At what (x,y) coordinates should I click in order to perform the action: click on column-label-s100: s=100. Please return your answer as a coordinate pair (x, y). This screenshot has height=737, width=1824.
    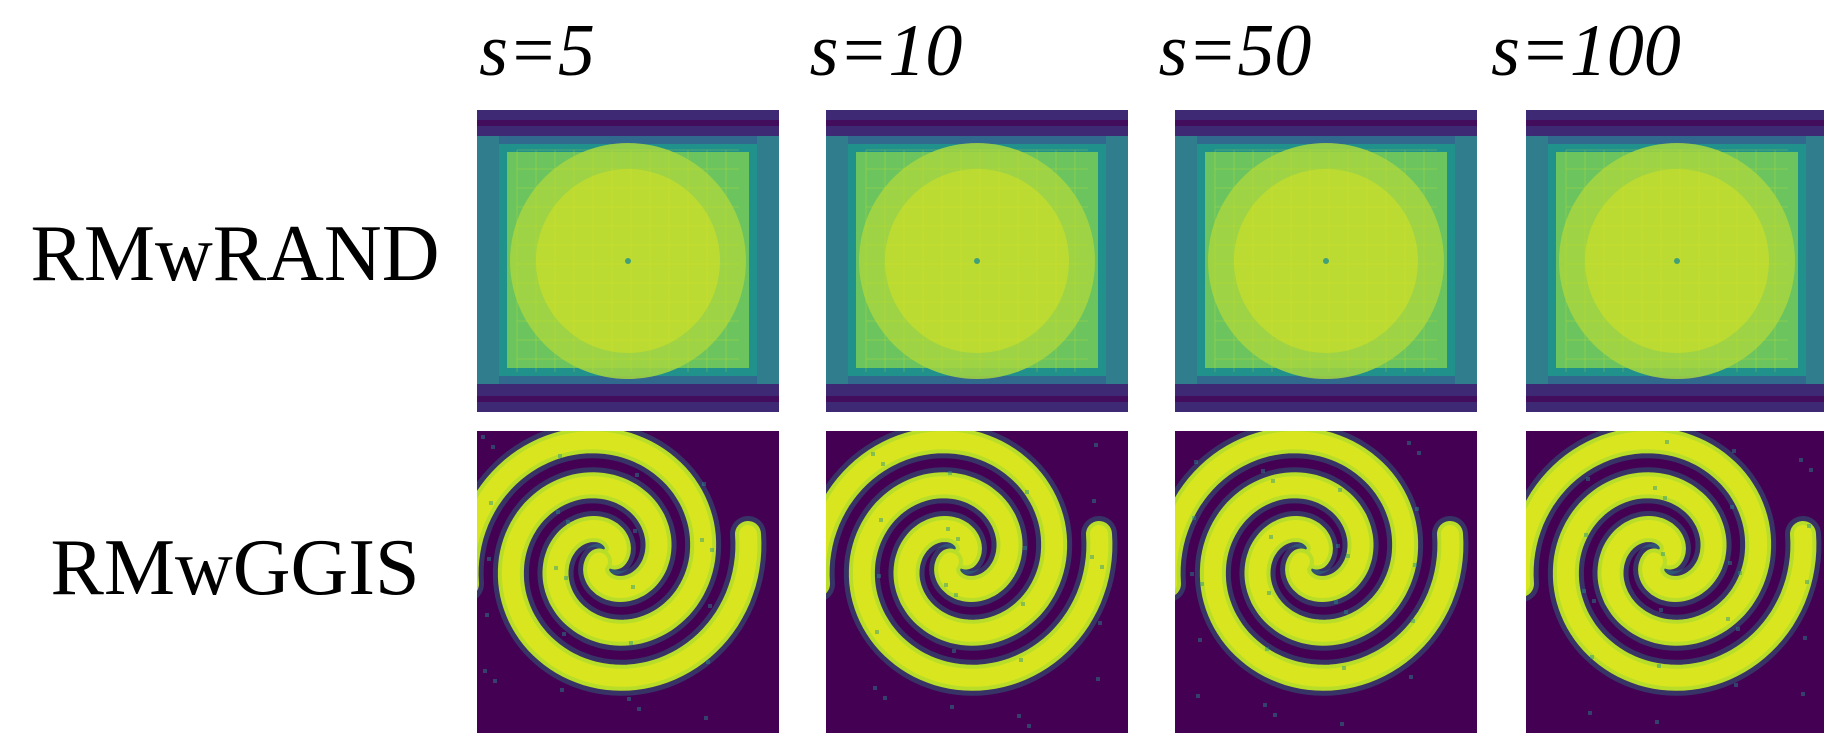
    Looking at the image, I should click on (1586, 51).